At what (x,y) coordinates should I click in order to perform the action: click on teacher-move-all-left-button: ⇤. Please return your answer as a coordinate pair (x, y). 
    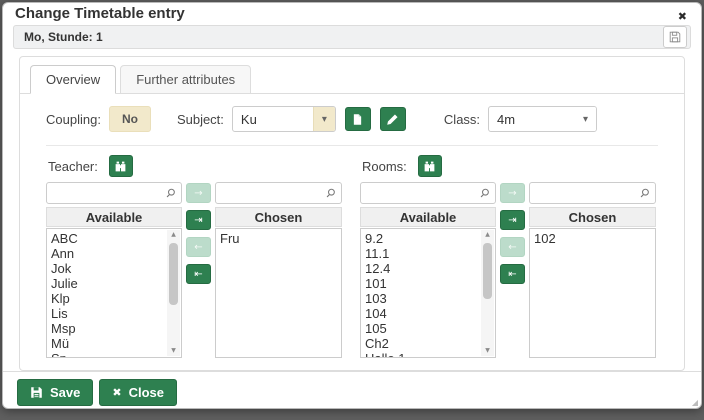
    Looking at the image, I should click on (198, 274).